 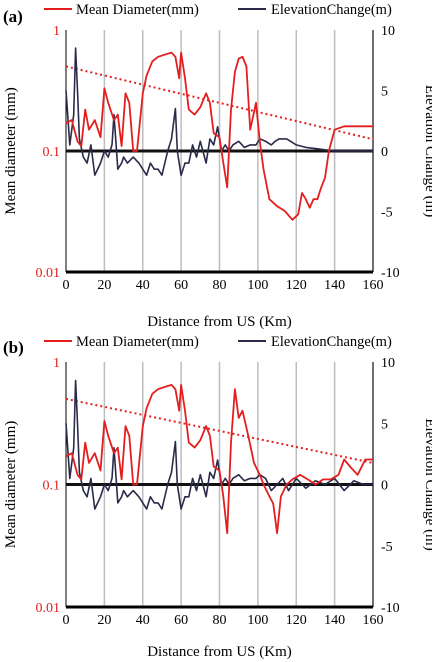 I want to click on trend-line, so click(x=219, y=430).